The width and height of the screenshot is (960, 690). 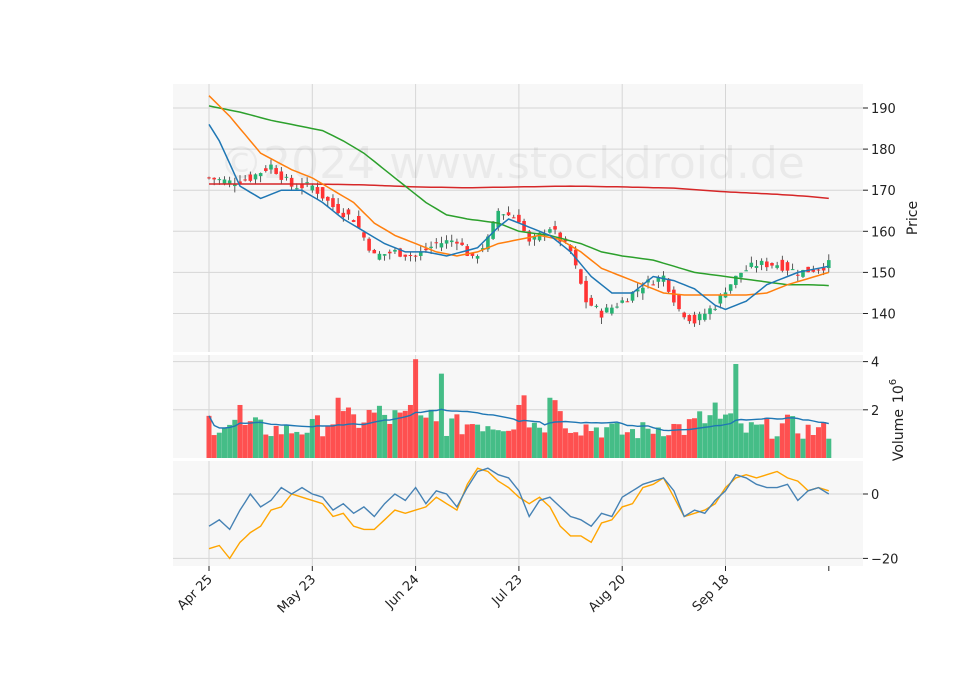 What do you see at coordinates (519, 191) in the screenshot?
I see `sma200-line` at bounding box center [519, 191].